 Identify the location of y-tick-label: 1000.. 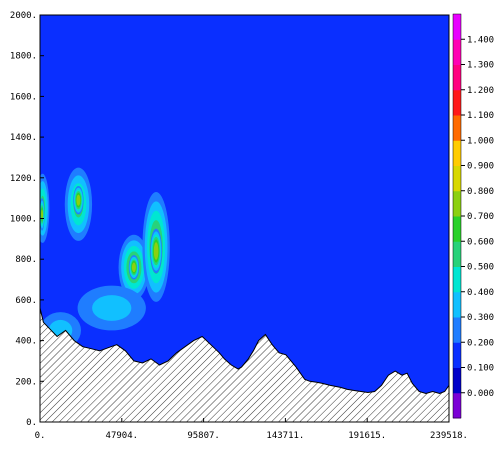
(23, 220).